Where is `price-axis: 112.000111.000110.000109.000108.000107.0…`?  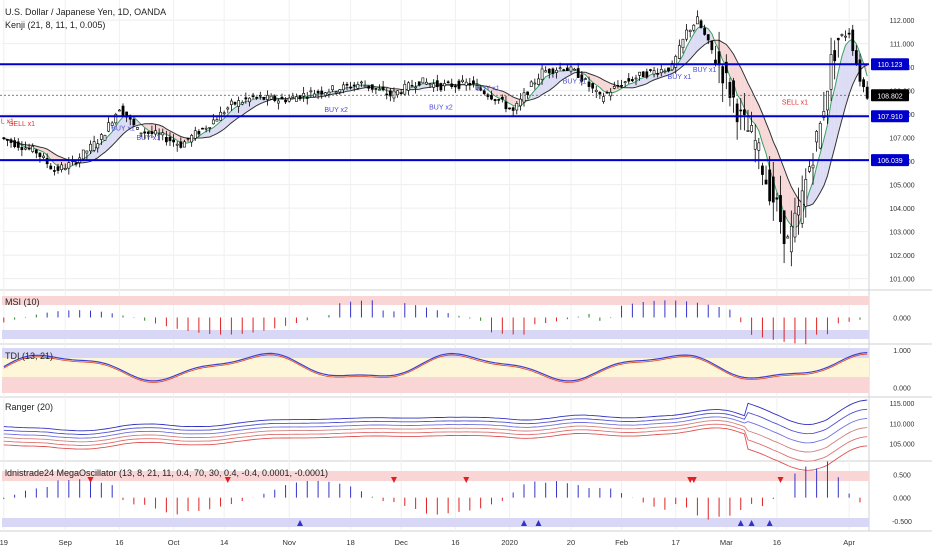
price-axis: 112.000111.000110.000109.000108.000107.0… is located at coordinates (893, 272).